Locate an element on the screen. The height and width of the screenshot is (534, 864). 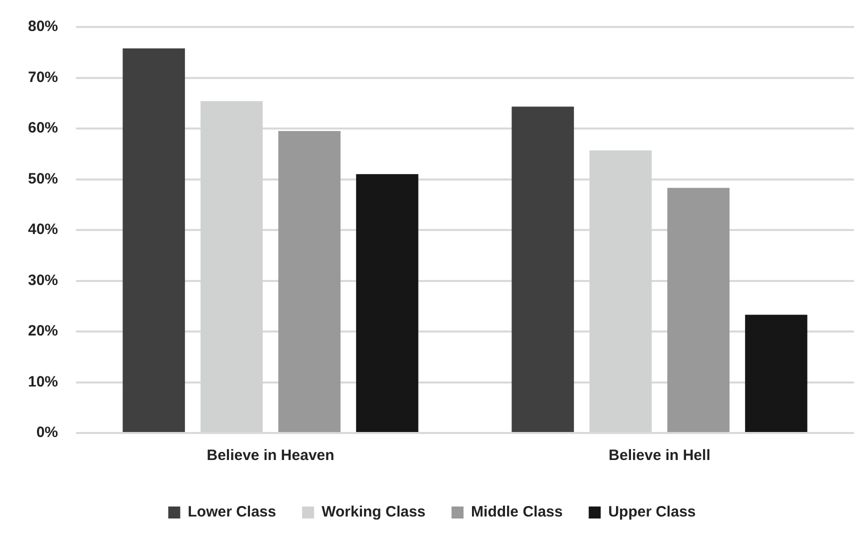
x-tick-label: Believe in Hell is located at coordinates (659, 455).